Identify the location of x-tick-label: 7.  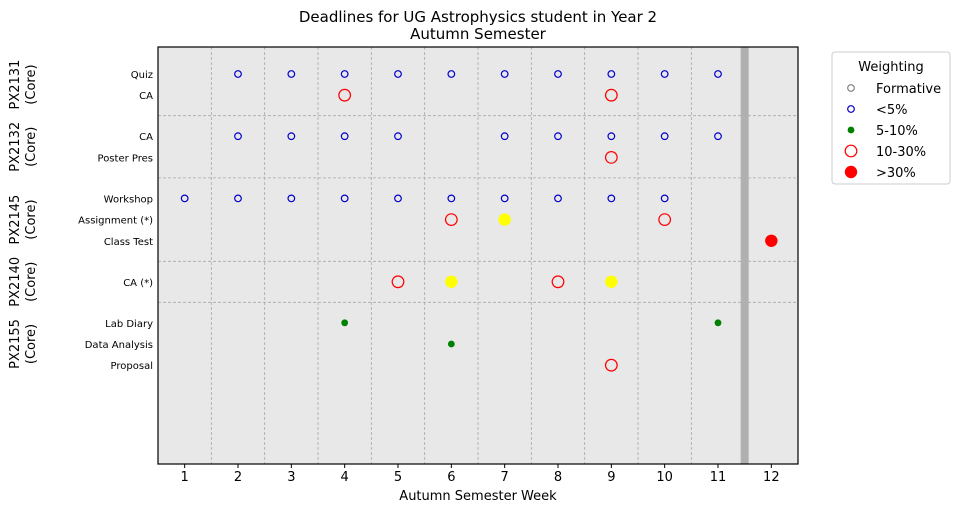
(505, 477).